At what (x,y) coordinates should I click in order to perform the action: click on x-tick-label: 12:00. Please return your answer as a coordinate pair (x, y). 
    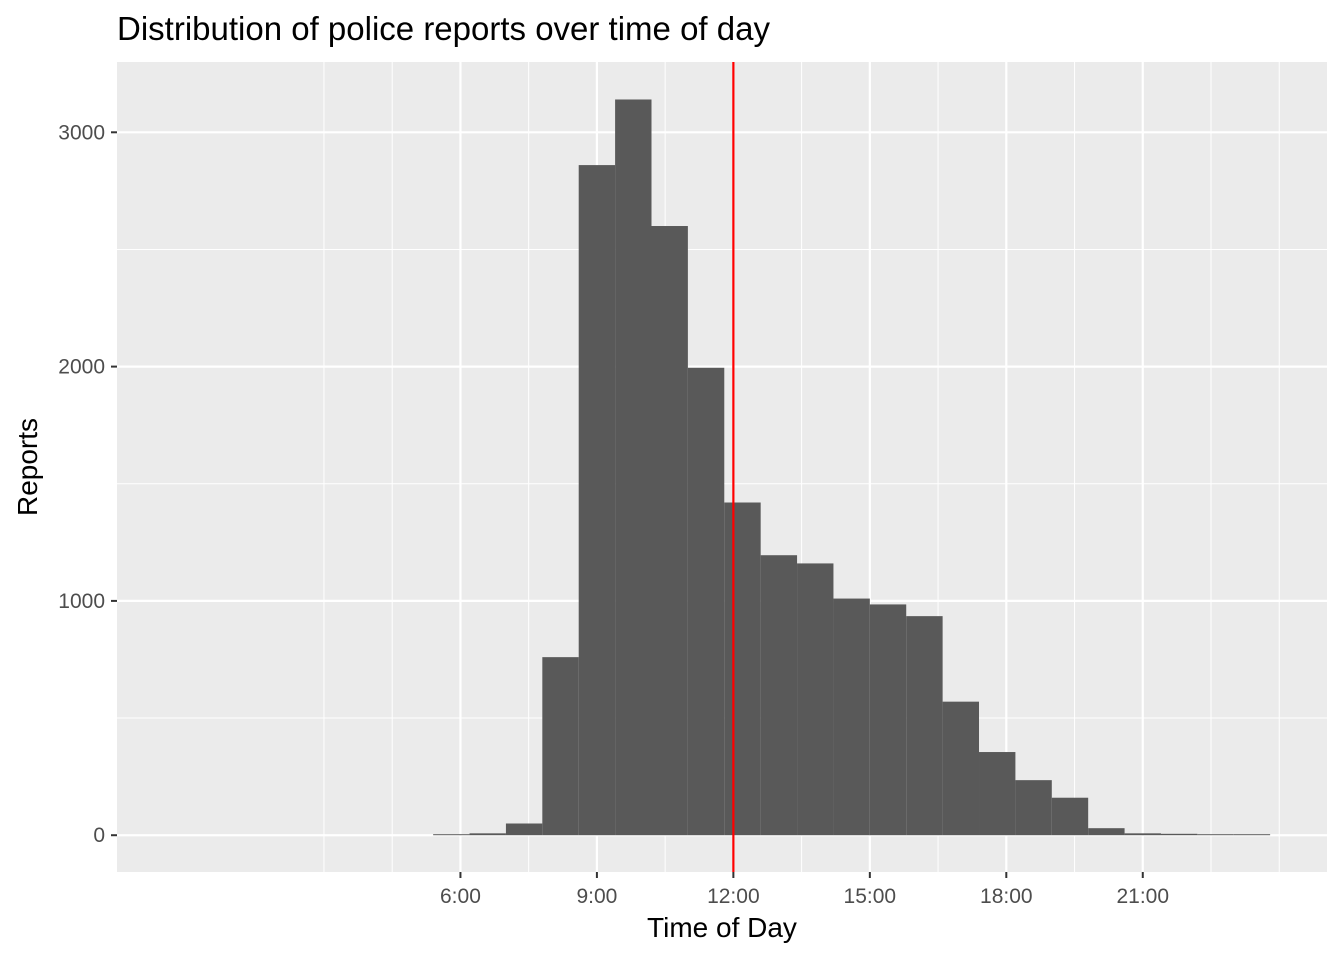
    Looking at the image, I should click on (733, 896).